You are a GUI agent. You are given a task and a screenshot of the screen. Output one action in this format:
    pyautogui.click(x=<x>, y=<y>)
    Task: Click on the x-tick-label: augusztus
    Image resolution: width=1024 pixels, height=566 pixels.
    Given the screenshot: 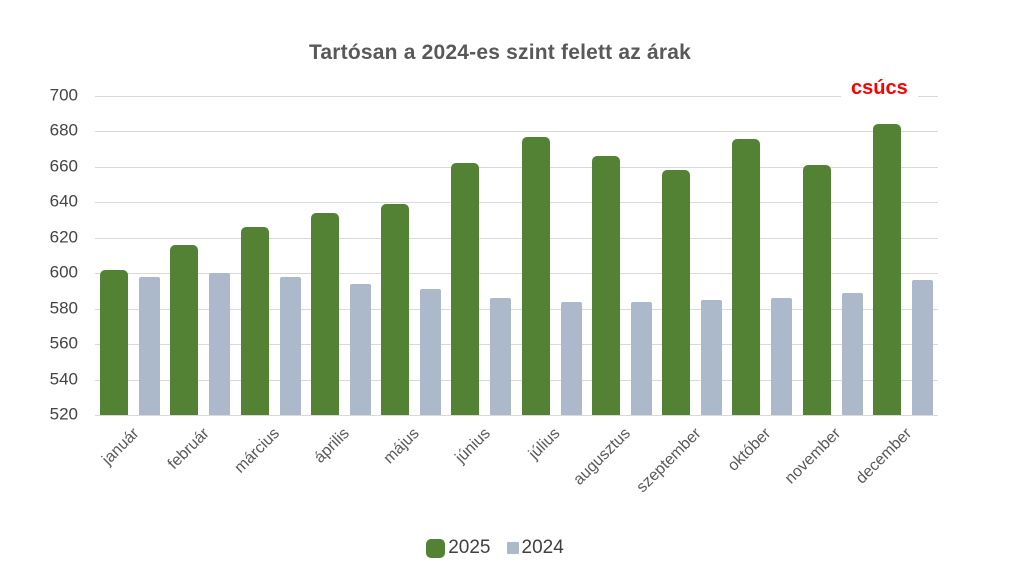 What is the action you would take?
    pyautogui.click(x=602, y=457)
    